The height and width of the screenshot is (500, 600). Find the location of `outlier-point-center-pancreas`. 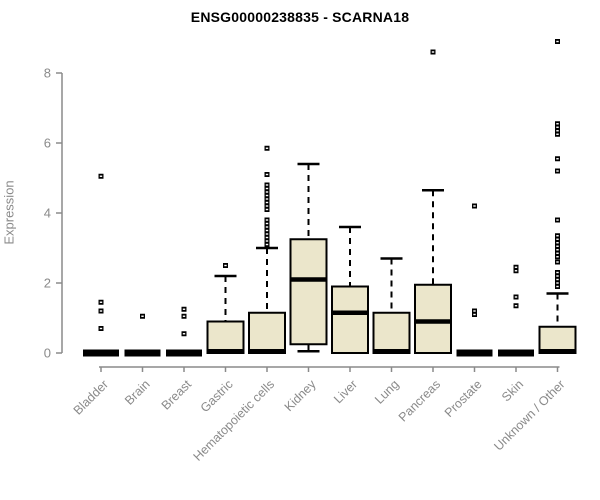

outlier-point-center-pancreas is located at coordinates (433, 52).